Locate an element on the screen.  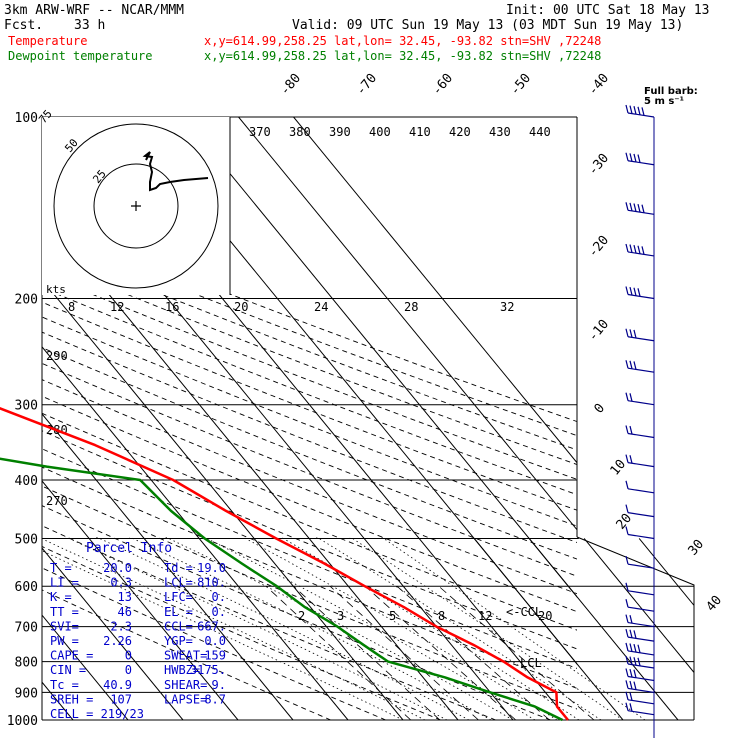
wind-barbs is located at coordinates (640, 421).